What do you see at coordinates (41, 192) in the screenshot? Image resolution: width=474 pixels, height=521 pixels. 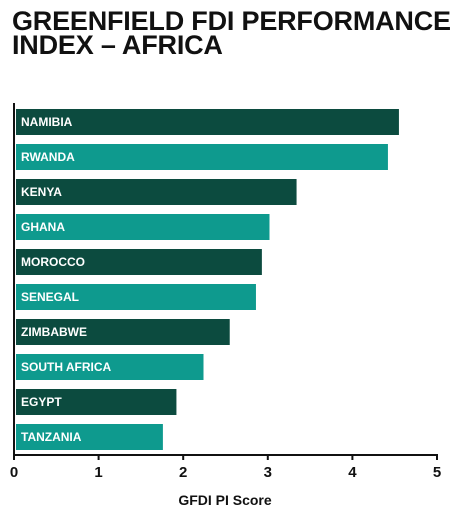 I see `bar-label-kenya: KENYA` at bounding box center [41, 192].